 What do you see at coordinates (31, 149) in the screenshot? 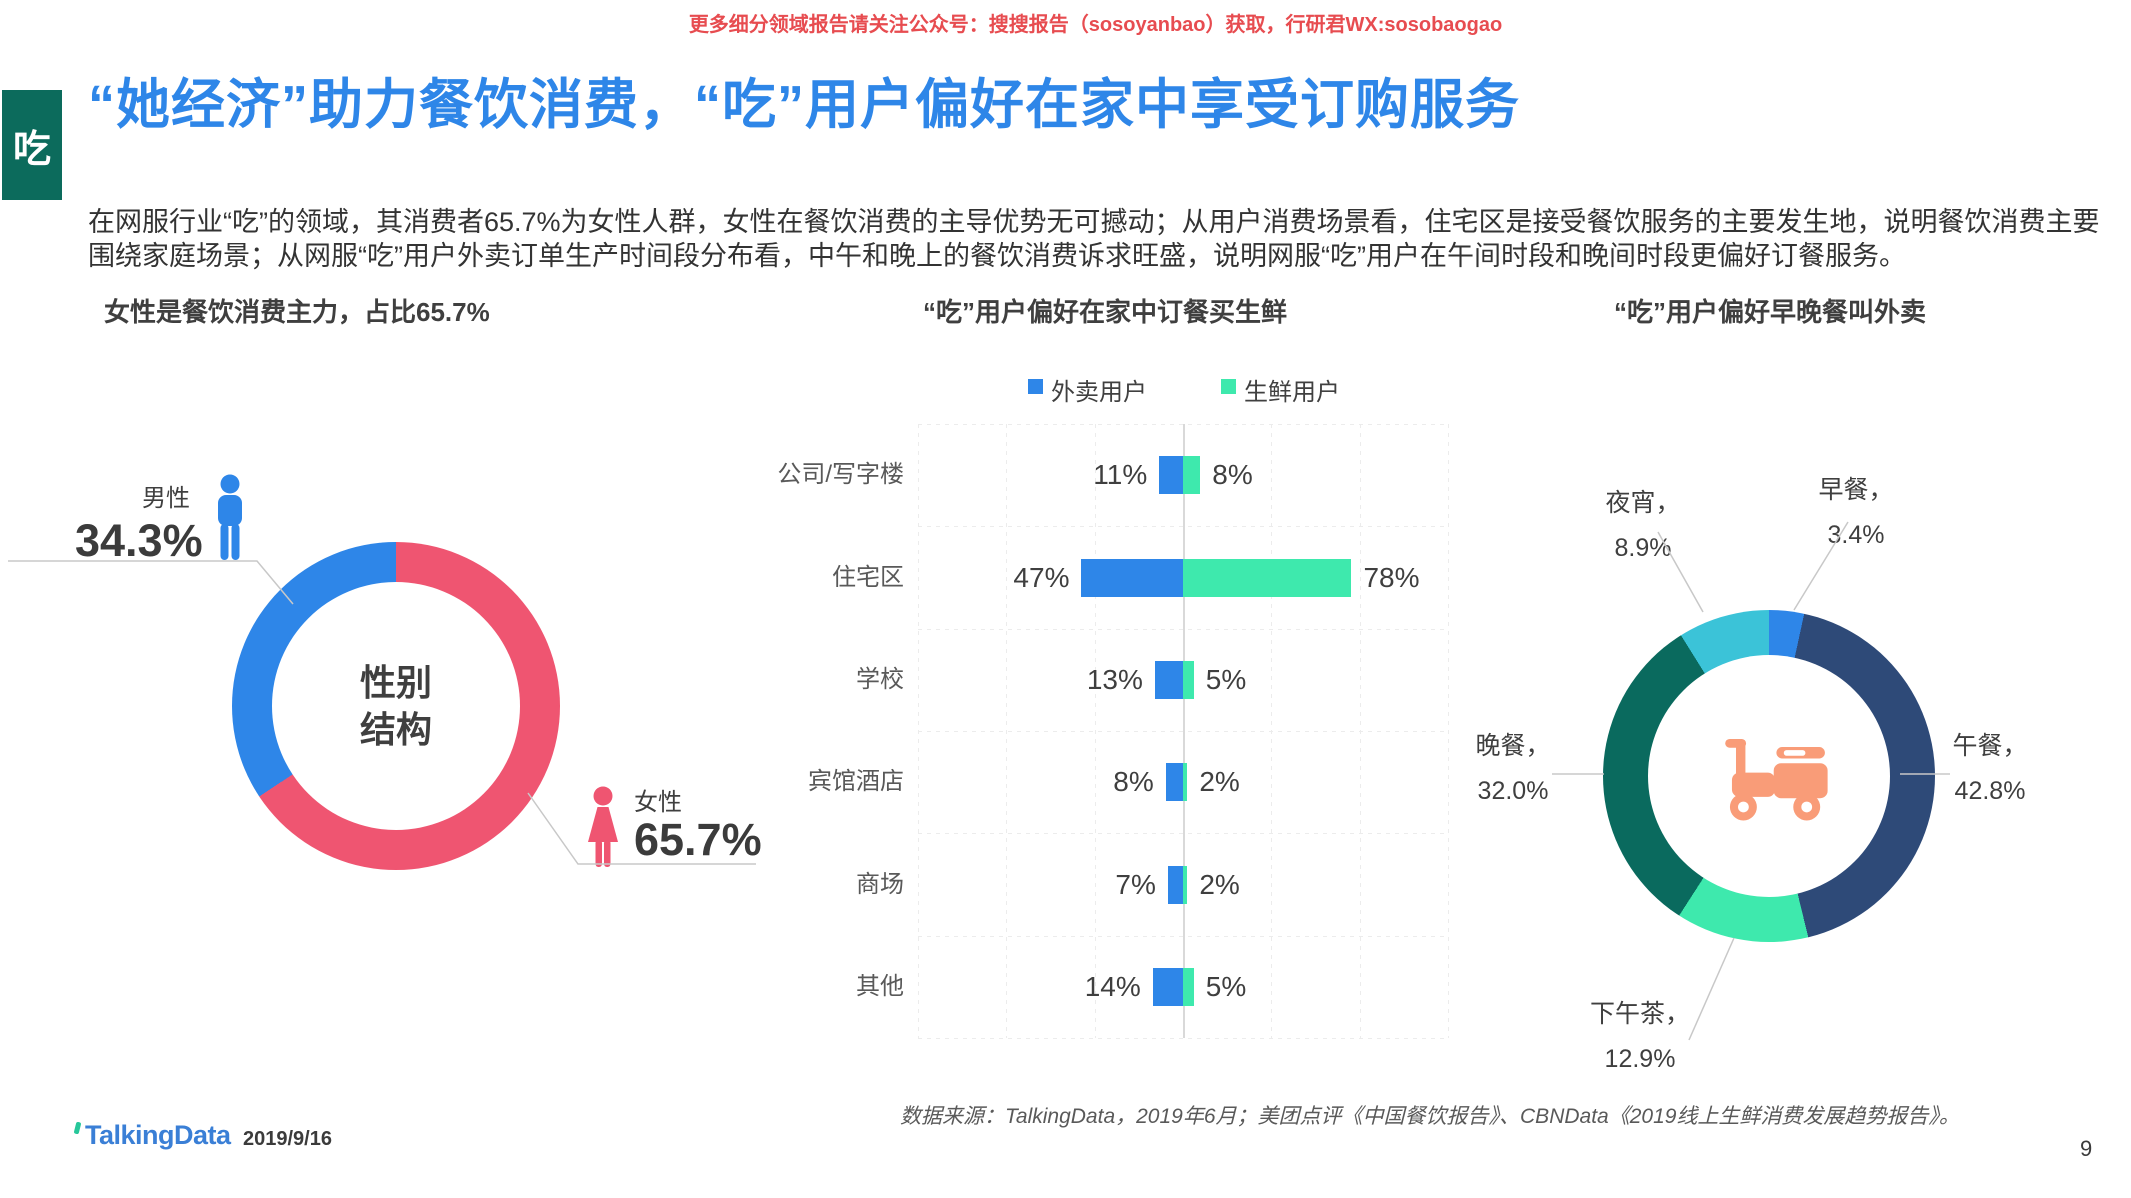
I see `section-tab-label: 吃` at bounding box center [31, 149].